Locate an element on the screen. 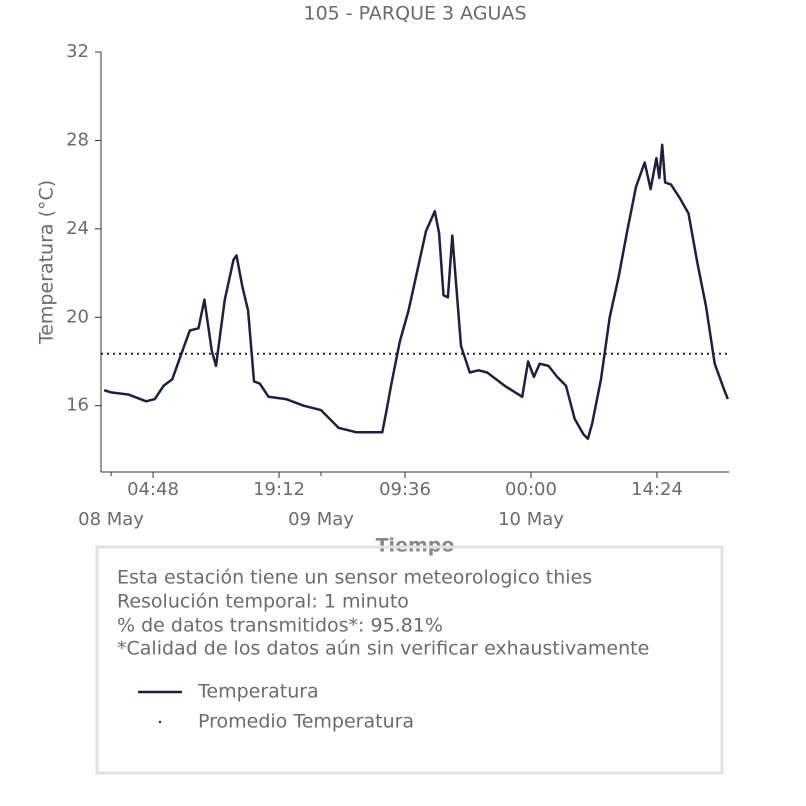  y-tick-label: 16 is located at coordinates (77, 405).